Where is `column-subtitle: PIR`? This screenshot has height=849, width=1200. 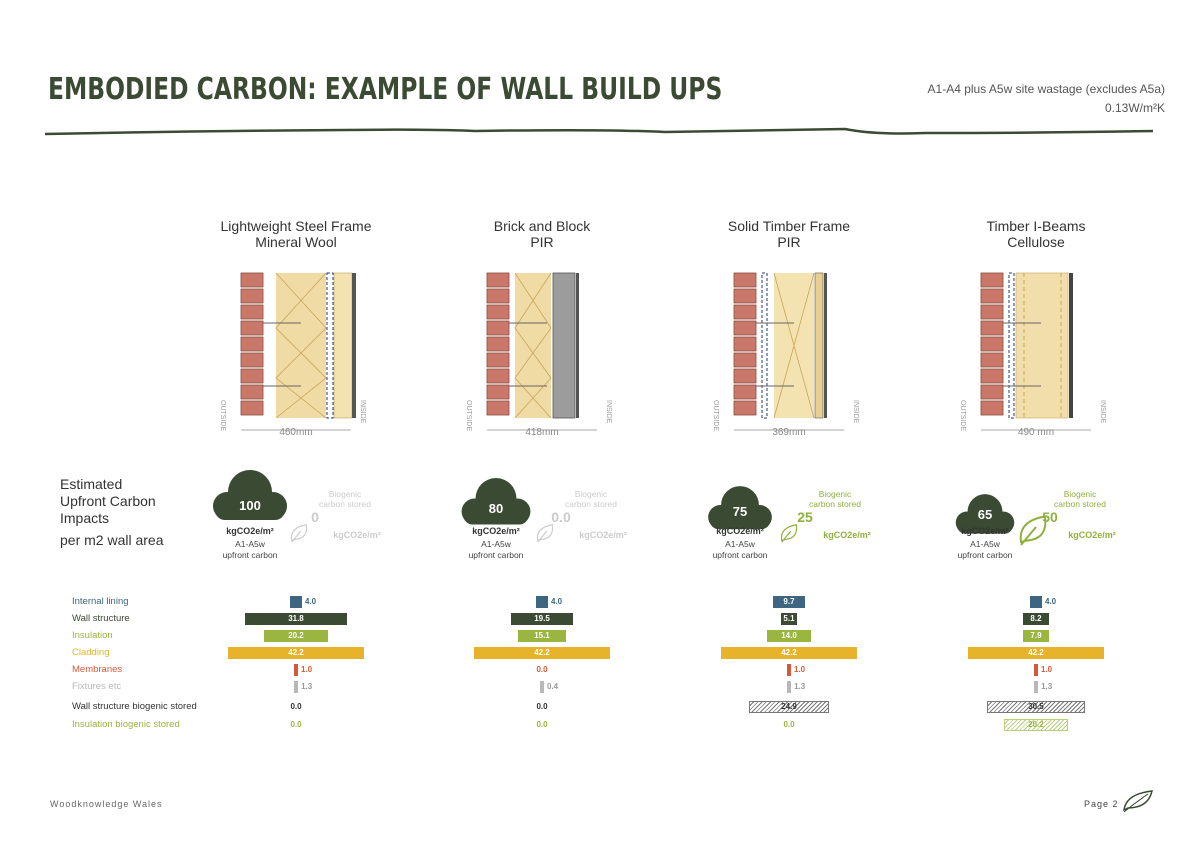
column-subtitle: PIR is located at coordinates (542, 242).